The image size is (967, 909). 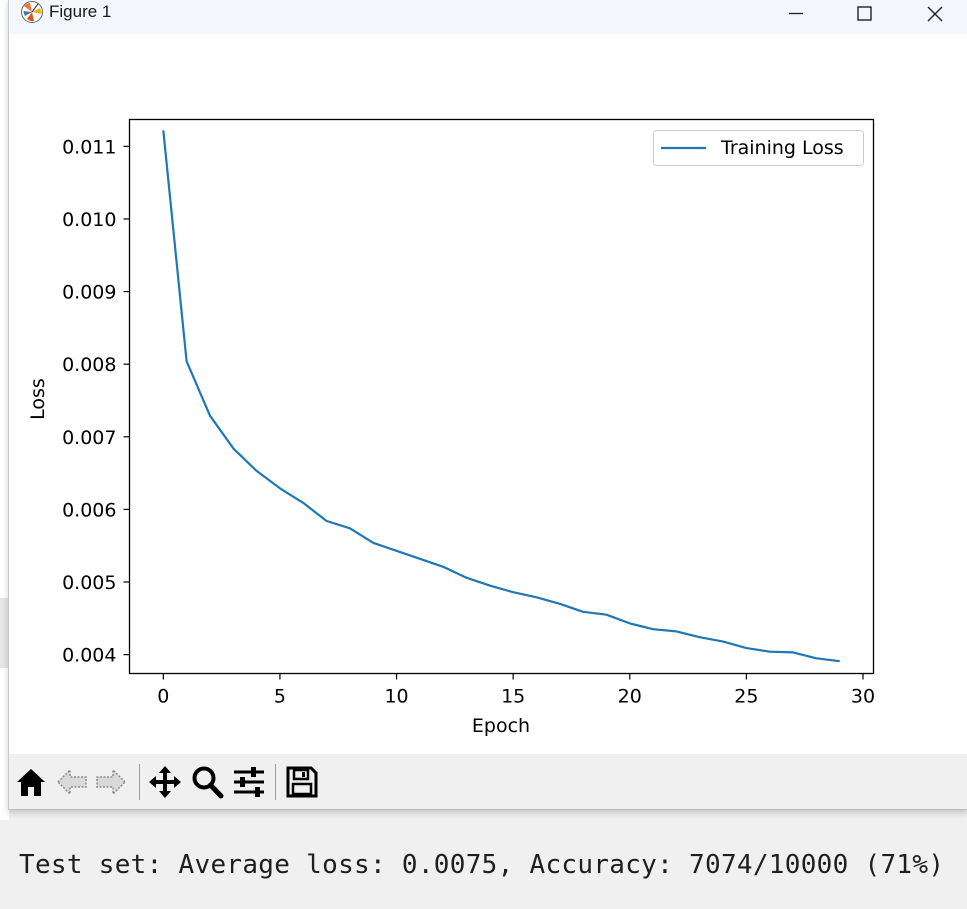 What do you see at coordinates (630, 697) in the screenshot?
I see `x-tick-label: 20` at bounding box center [630, 697].